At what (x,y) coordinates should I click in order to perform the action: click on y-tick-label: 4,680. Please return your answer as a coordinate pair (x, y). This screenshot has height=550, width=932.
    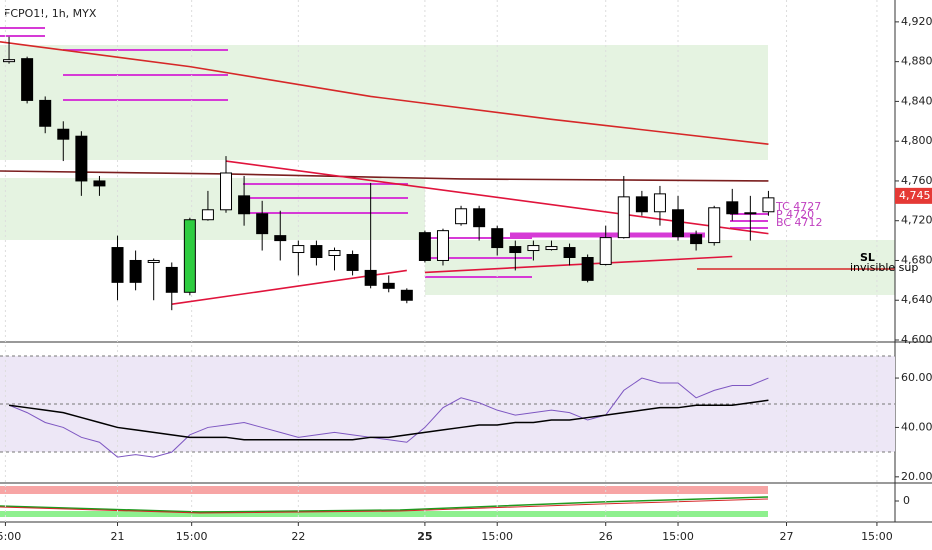
    Looking at the image, I should click on (916, 259).